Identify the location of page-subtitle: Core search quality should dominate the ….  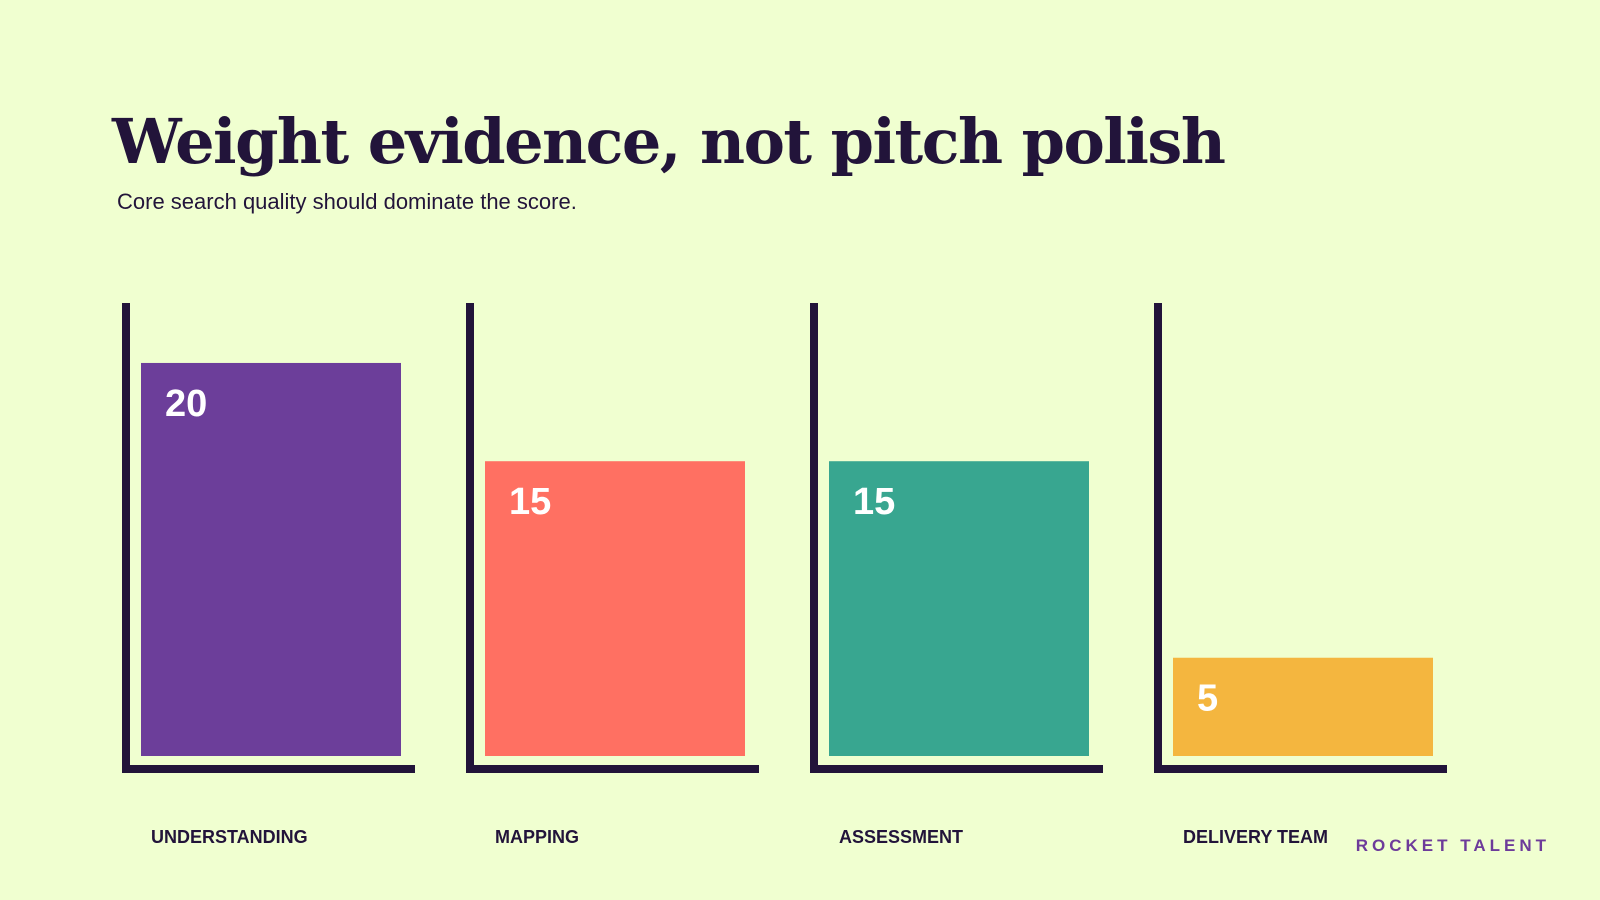
(347, 201).